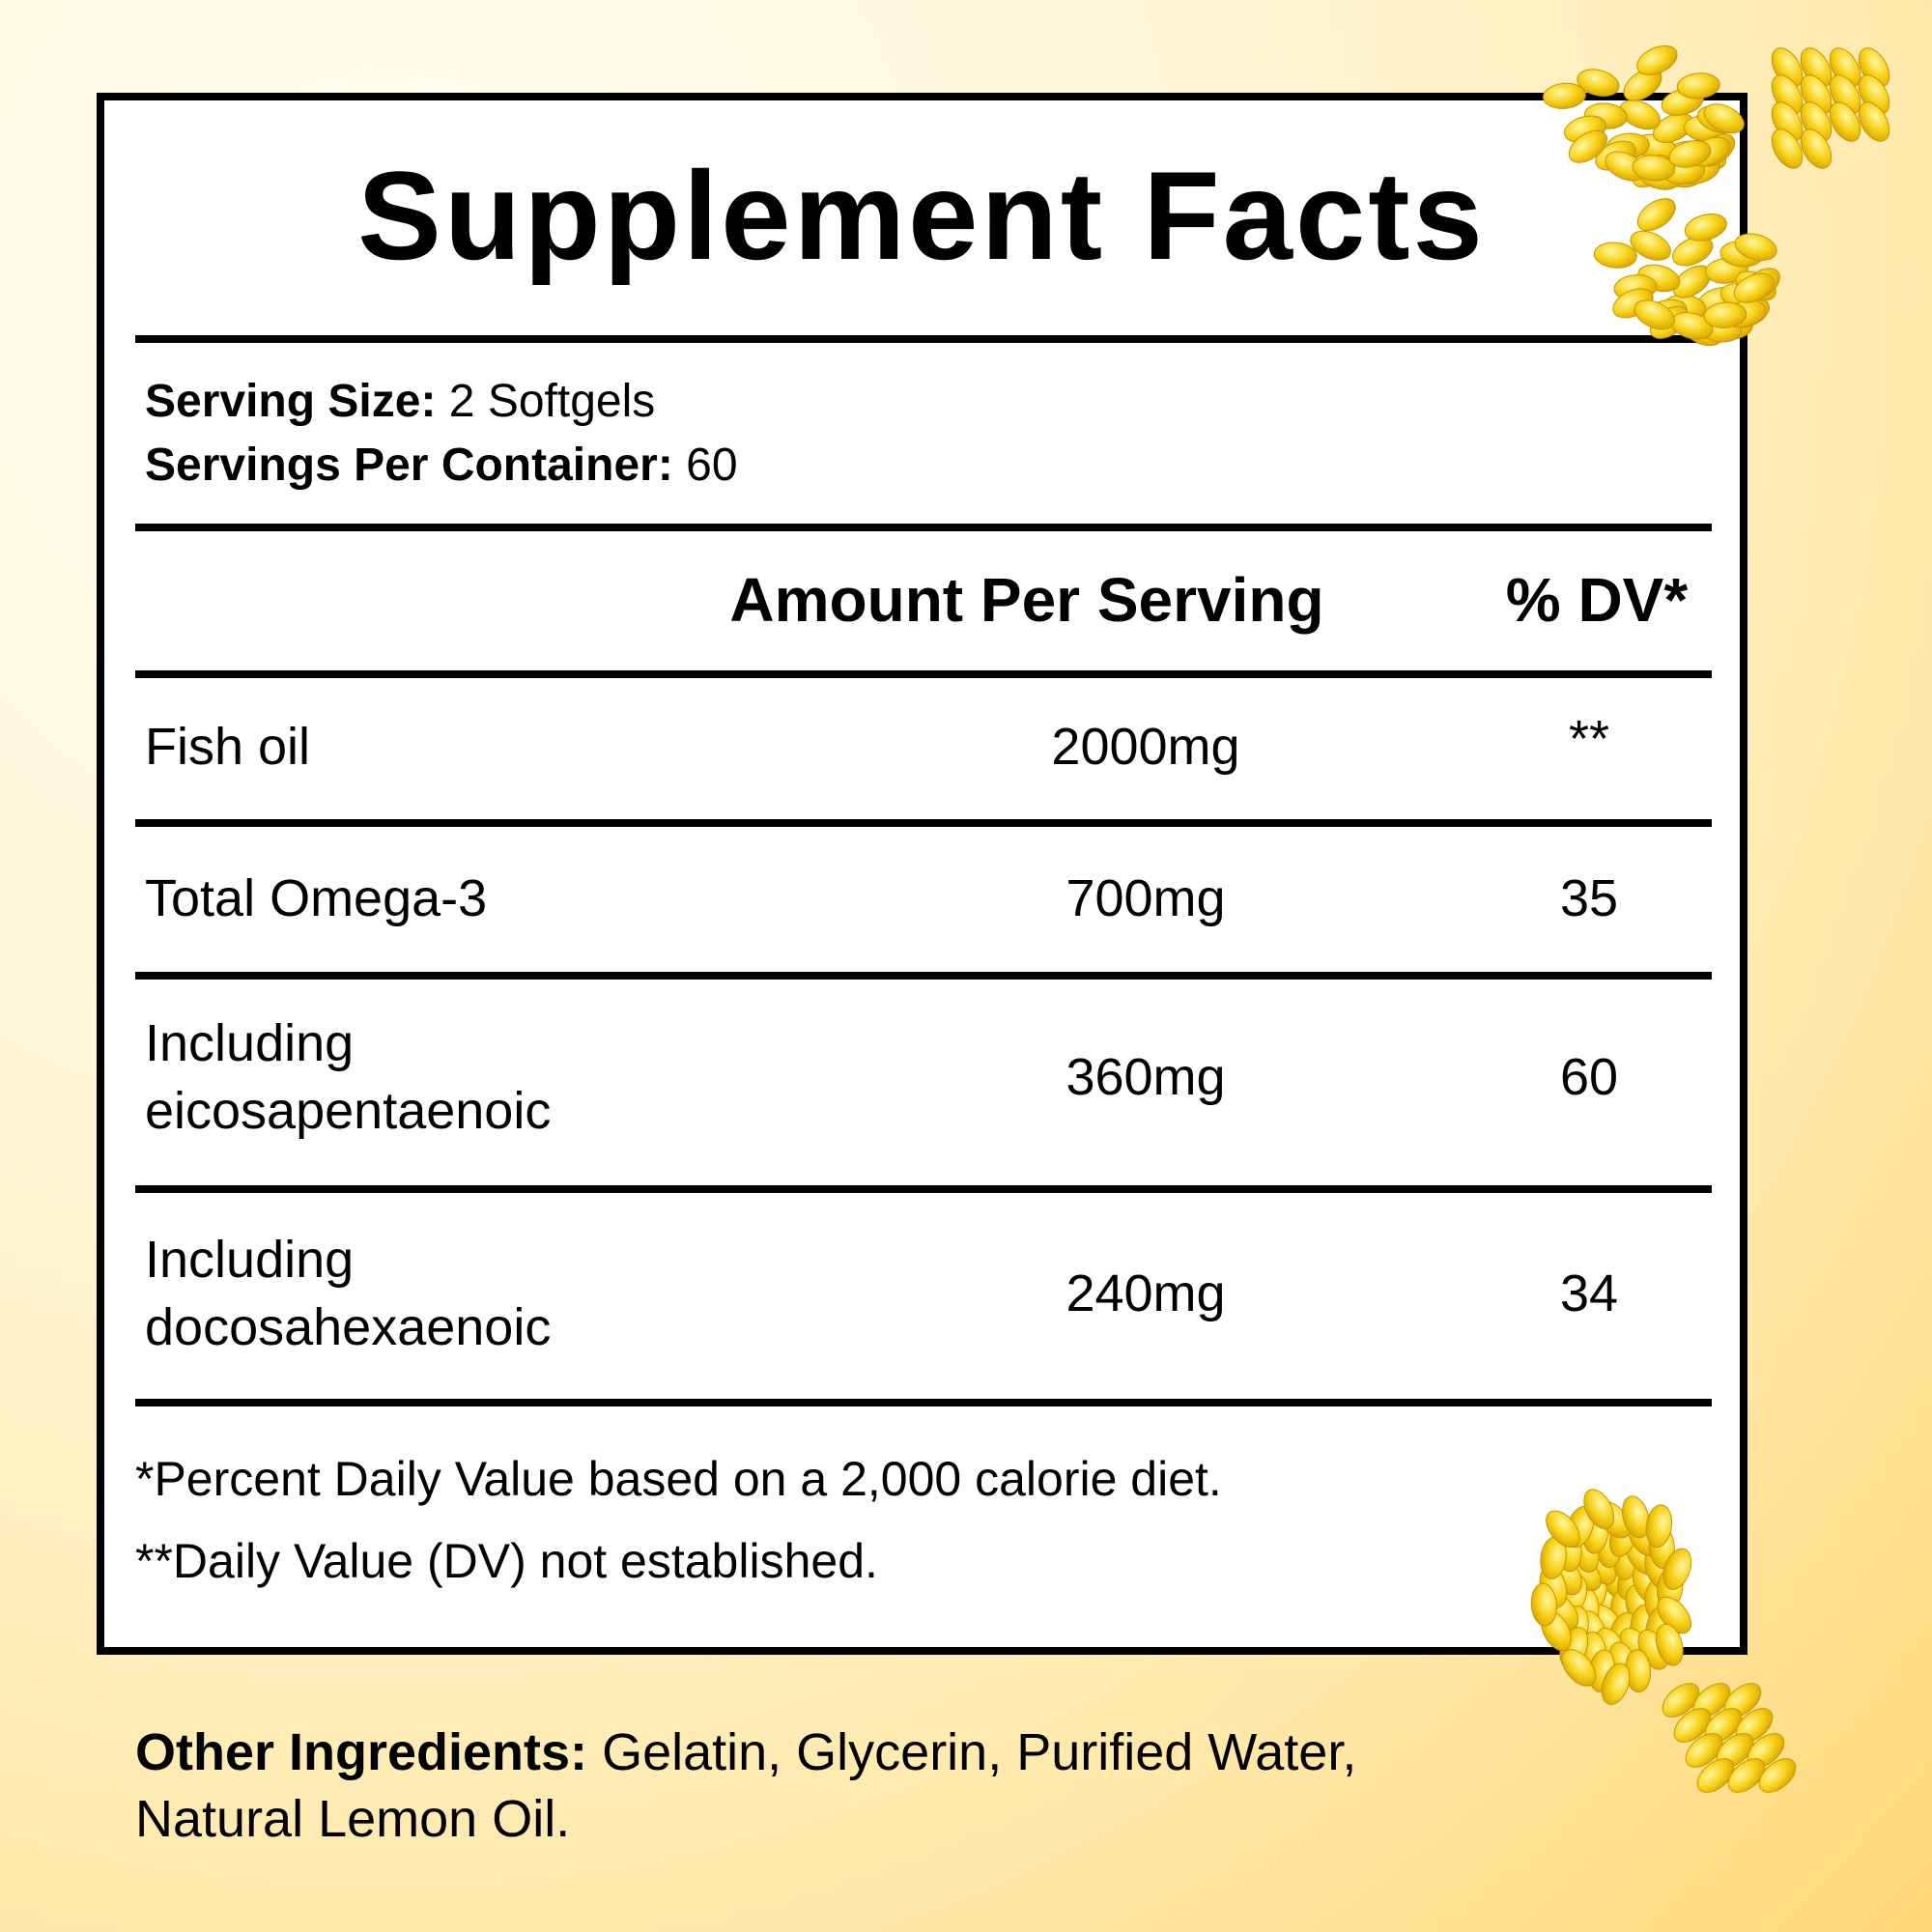 Image resolution: width=1932 pixels, height=1932 pixels. Describe the element at coordinates (228, 747) in the screenshot. I see `ingredient-name: Fish oil` at that location.